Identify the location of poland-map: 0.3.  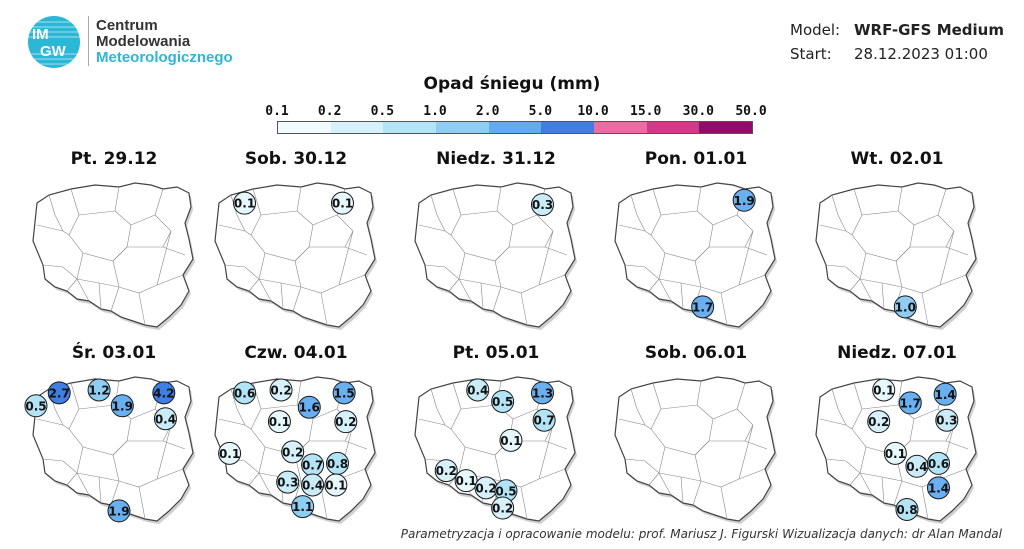
(495, 256).